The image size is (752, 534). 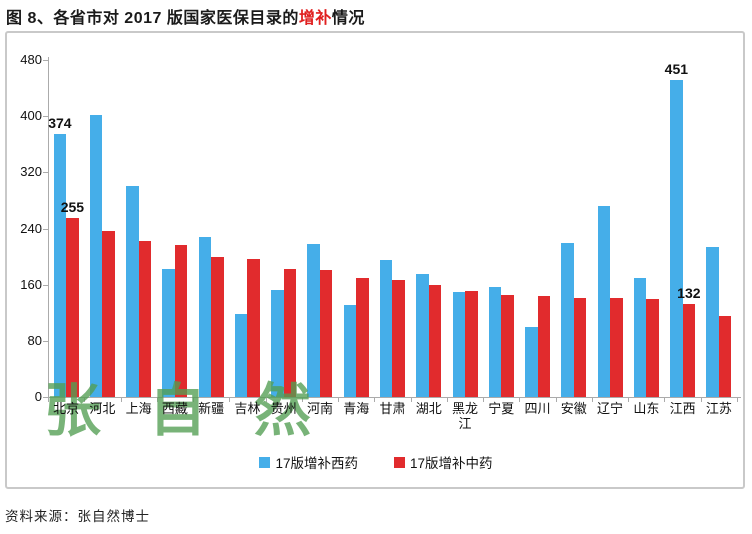 I want to click on bar-value-label: 451, so click(x=676, y=69).